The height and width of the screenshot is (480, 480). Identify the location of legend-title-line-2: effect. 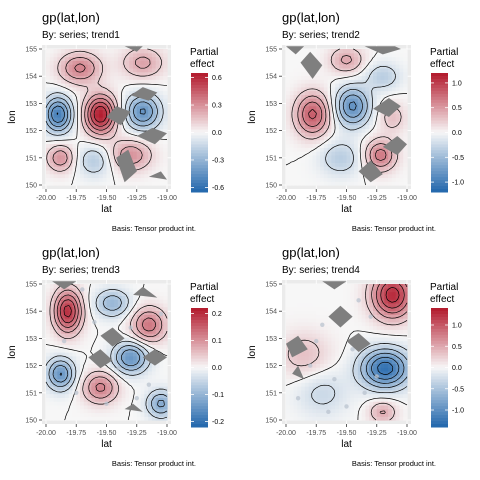
(442, 64).